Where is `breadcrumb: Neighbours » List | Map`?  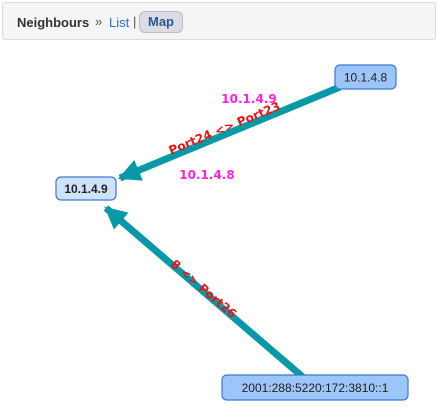
breadcrumb: Neighbours » List | Map is located at coordinates (219, 21).